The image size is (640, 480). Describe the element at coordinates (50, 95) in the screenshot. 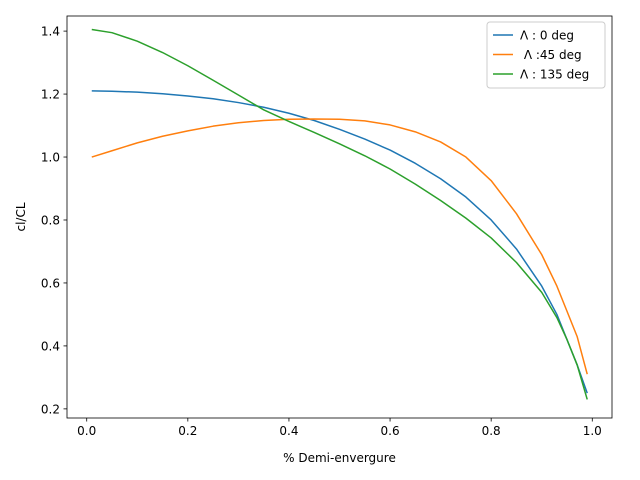

I see `y-tick-label: 1.2` at that location.